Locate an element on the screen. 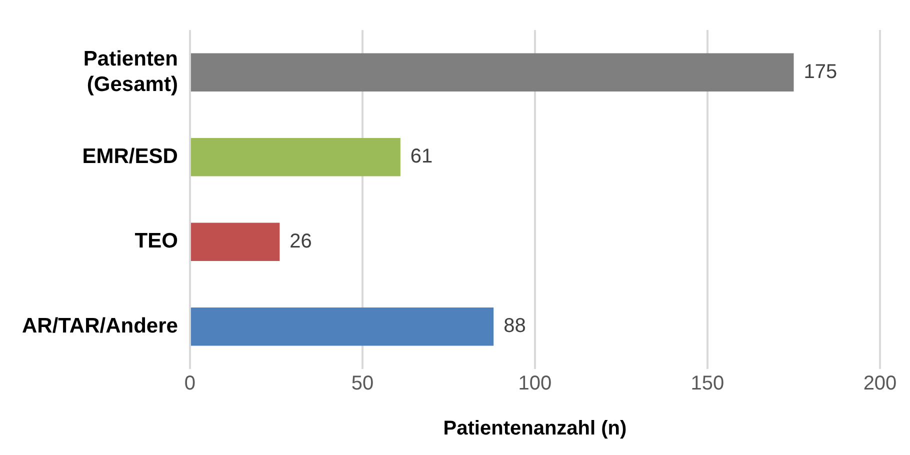  data-label: 88 is located at coordinates (515, 326).